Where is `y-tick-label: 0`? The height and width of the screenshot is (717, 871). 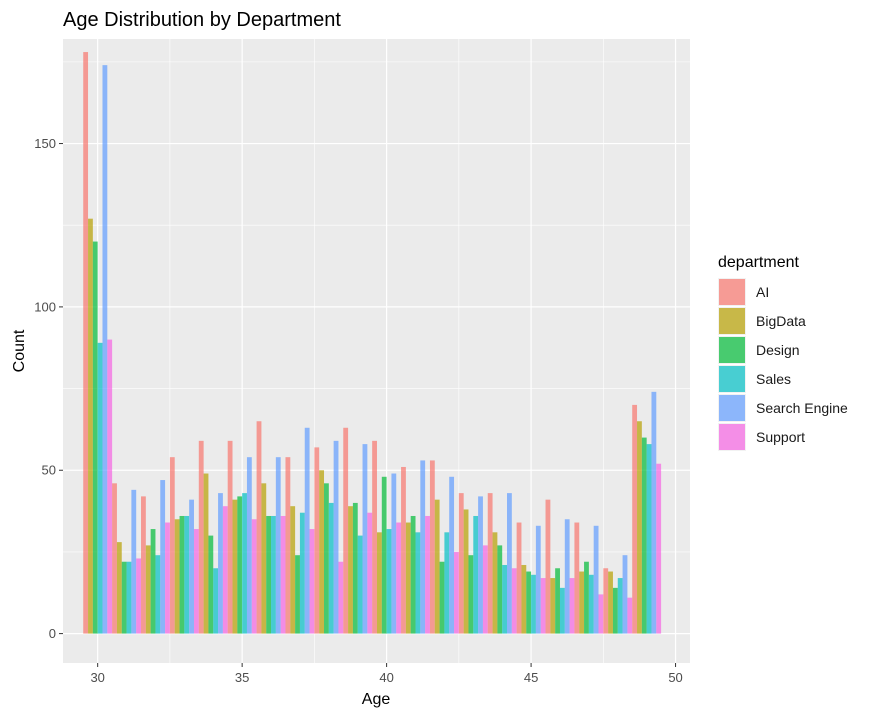
y-tick-label: 0 is located at coordinates (52, 633).